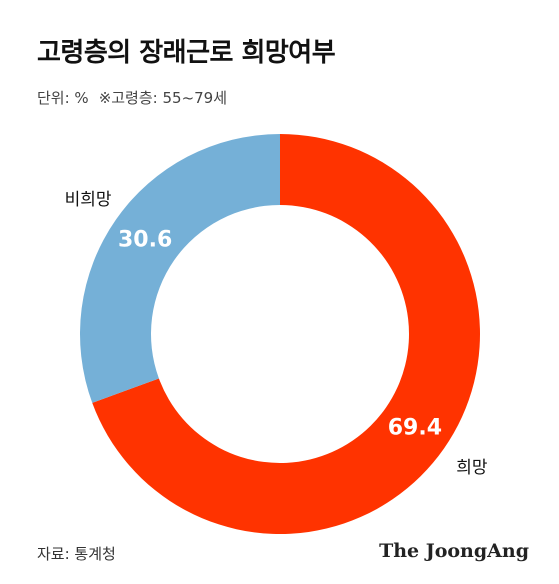  What do you see at coordinates (163, 98) in the screenshot?
I see `age-note: ※고령층: 55~79세` at bounding box center [163, 98].